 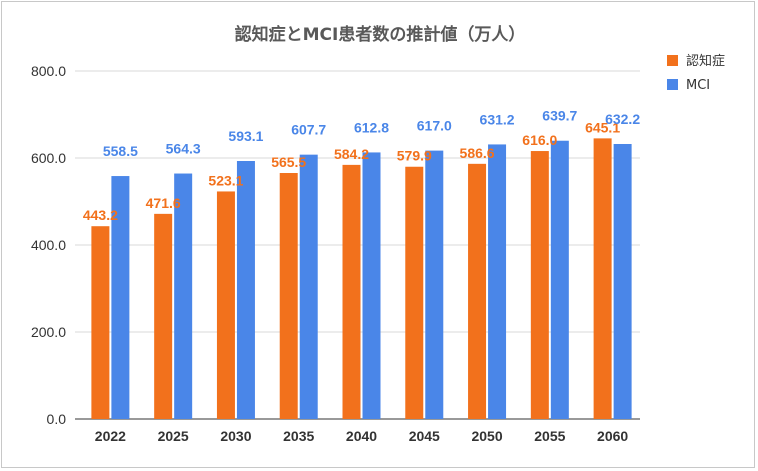 I want to click on x-tick-label: 2055, so click(x=549, y=436).